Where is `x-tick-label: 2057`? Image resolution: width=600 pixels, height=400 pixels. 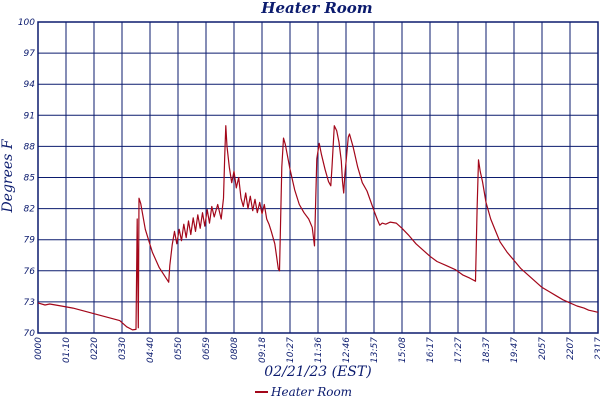 x-tick-label: 2057 is located at coordinates (543, 348).